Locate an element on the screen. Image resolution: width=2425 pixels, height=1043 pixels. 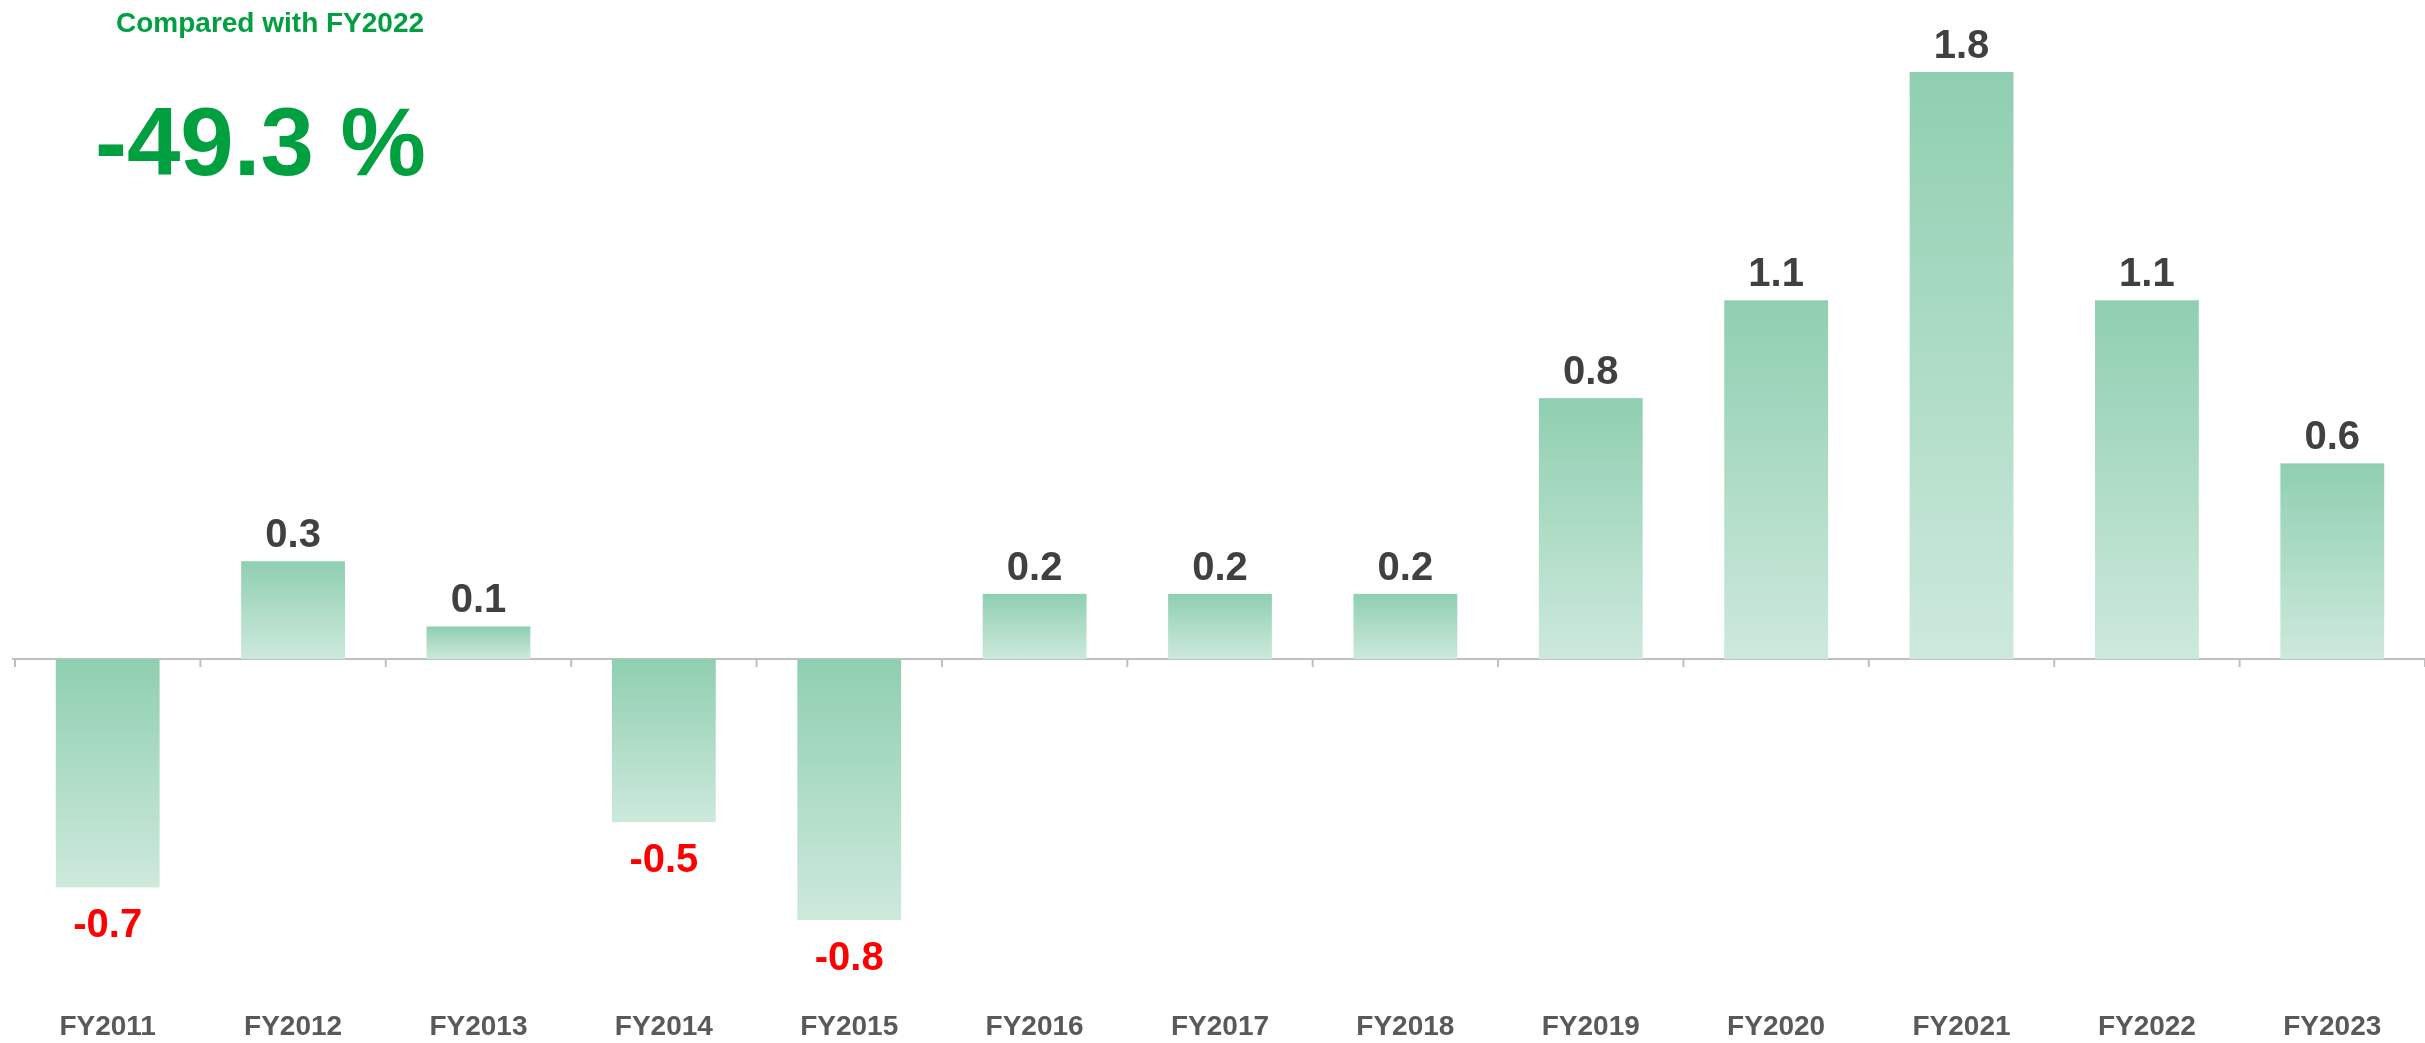
x-tick-label: FY2012 is located at coordinates (293, 1025).